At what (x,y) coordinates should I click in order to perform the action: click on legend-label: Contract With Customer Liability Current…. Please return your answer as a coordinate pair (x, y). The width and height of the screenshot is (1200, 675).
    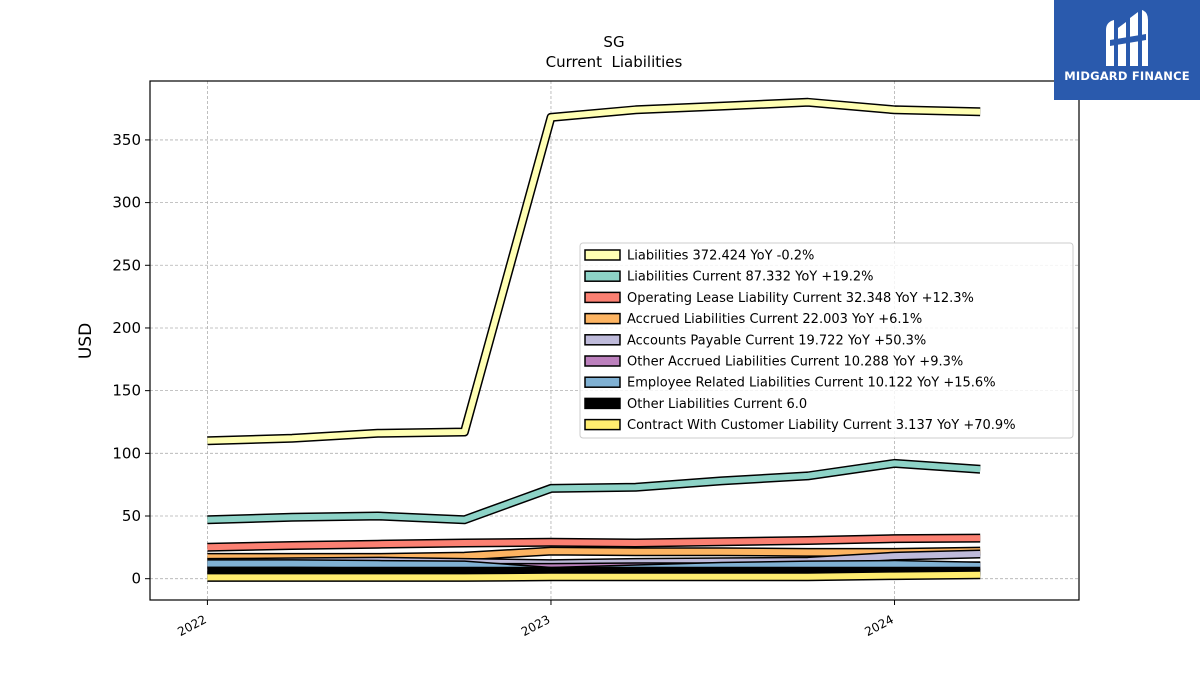
    Looking at the image, I should click on (821, 425).